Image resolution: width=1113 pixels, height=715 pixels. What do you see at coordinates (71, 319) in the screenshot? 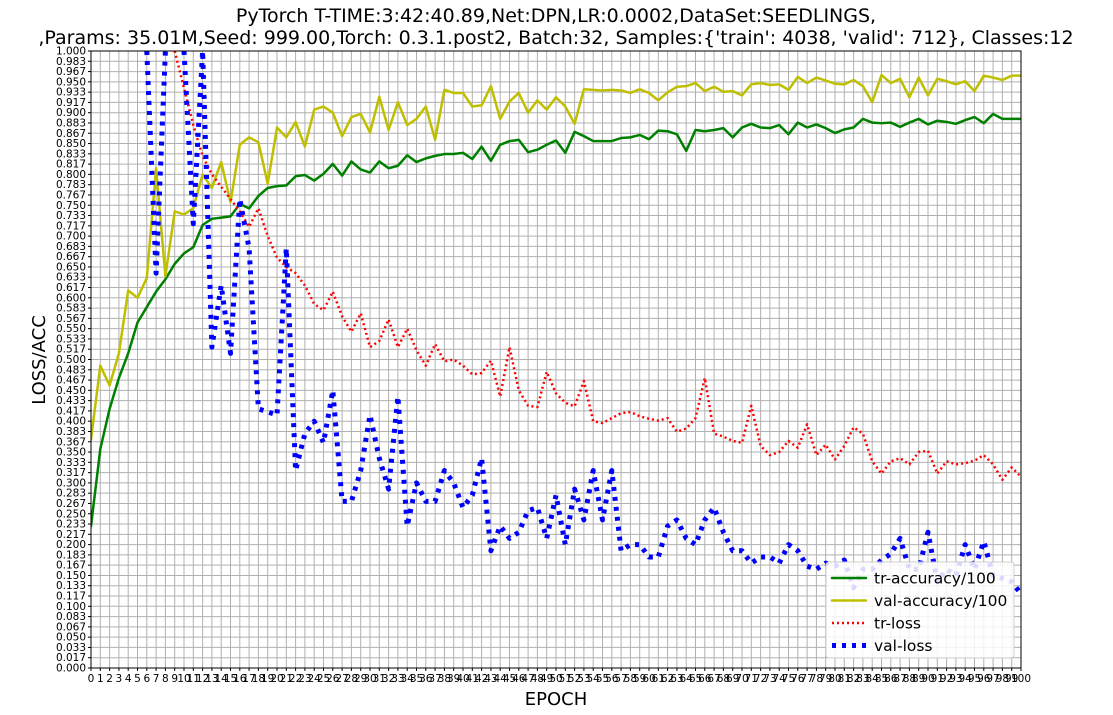
I see `y-tick-label: 0.567` at bounding box center [71, 319].